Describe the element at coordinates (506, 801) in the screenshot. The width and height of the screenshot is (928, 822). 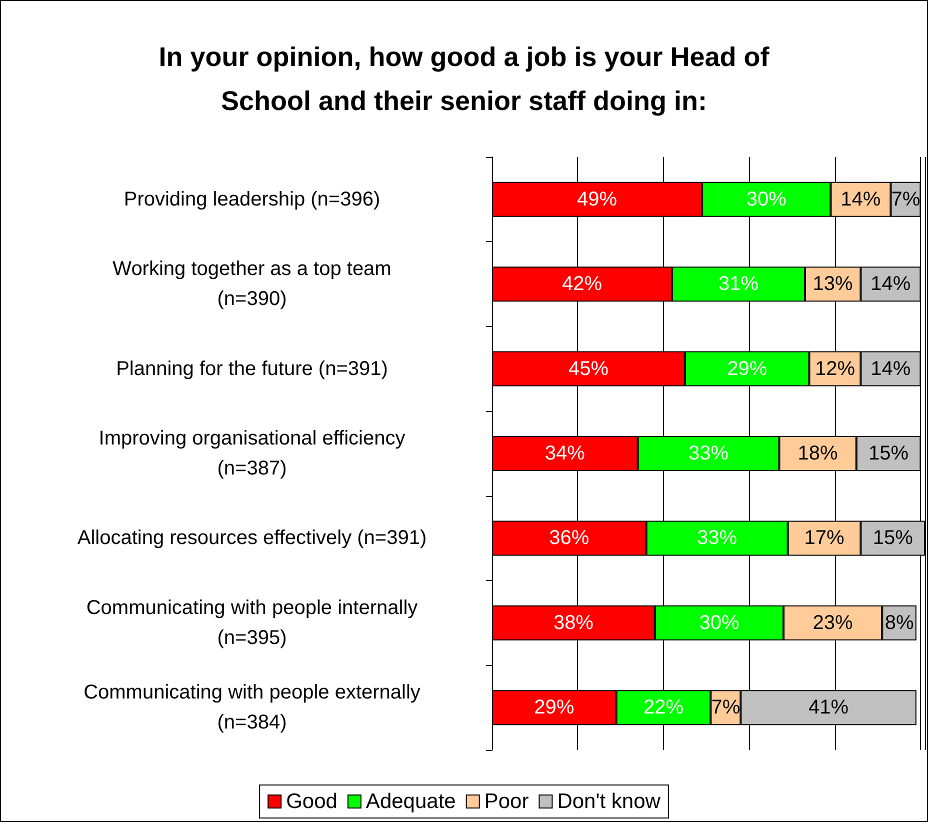
I see `legend-label: Poor` at that location.